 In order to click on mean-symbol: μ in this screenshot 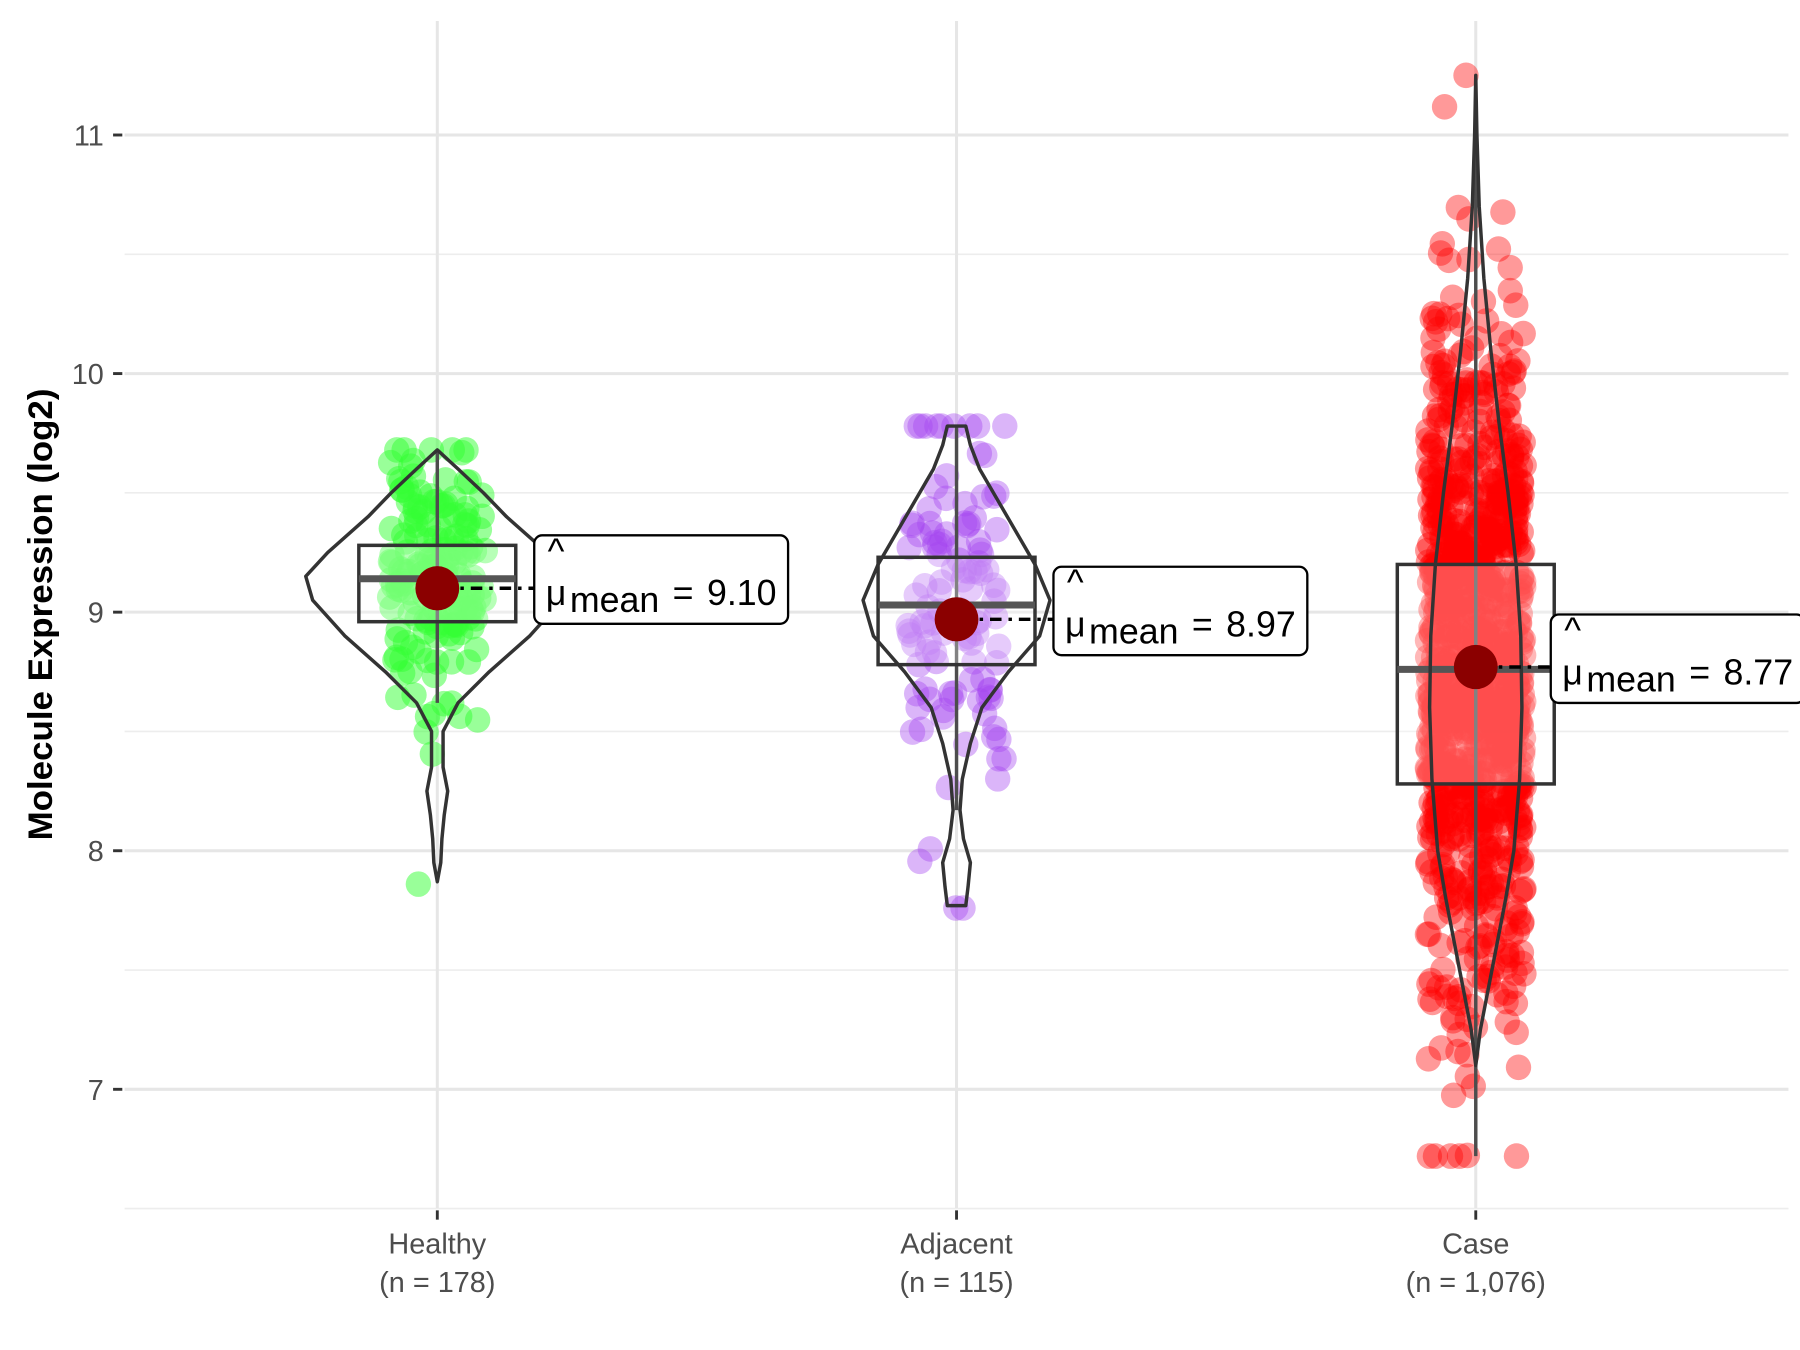, I will do `click(1075, 623)`.